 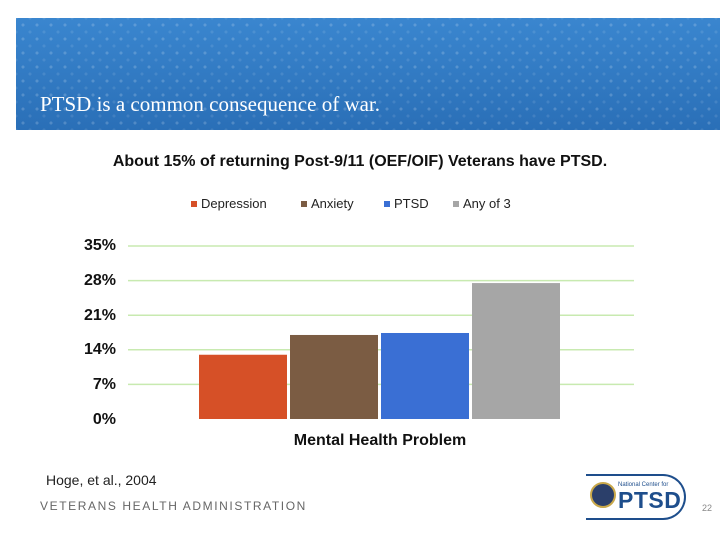 What do you see at coordinates (332, 203) in the screenshot?
I see `legend-label-anxiety: Anxiety` at bounding box center [332, 203].